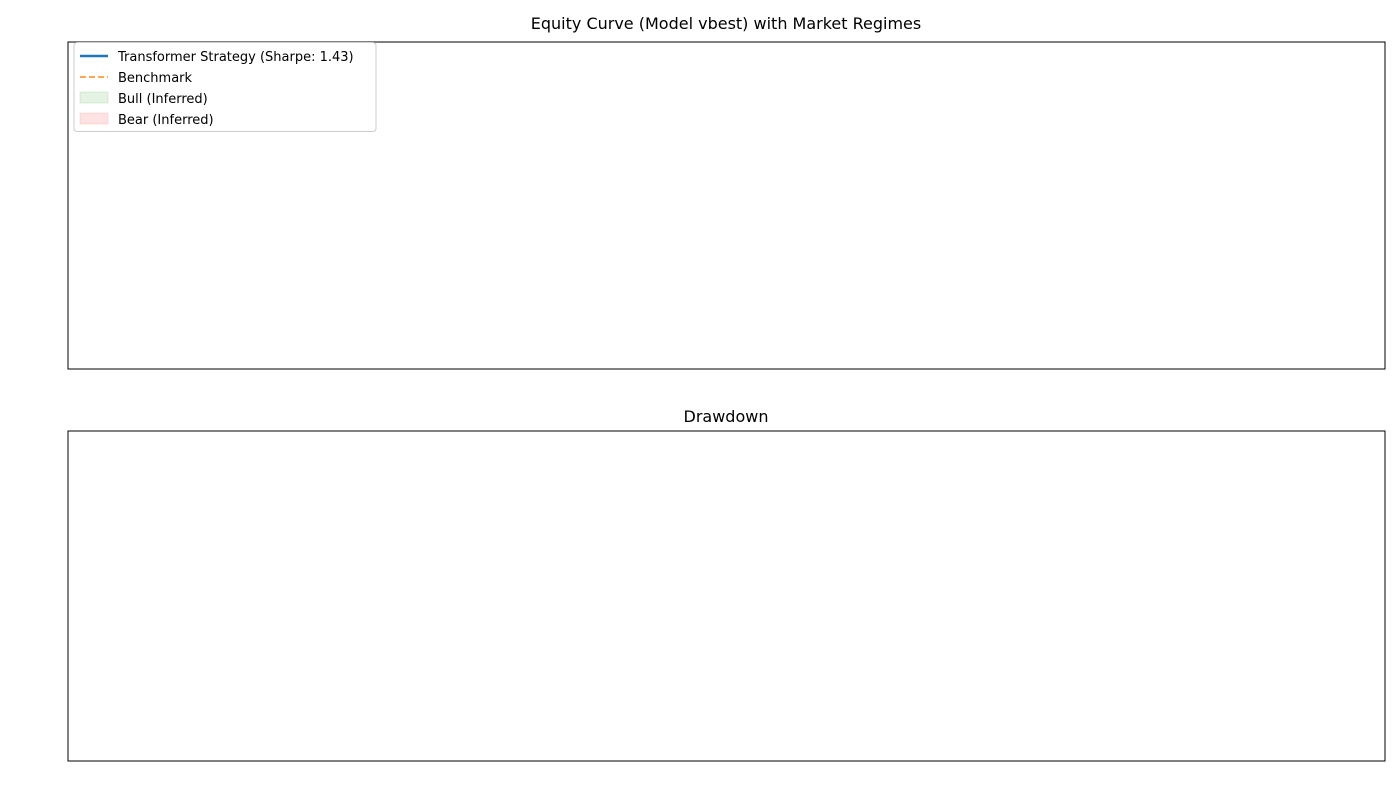 Image resolution: width=1400 pixels, height=800 pixels. Describe the element at coordinates (163, 99) in the screenshot. I see `legend-bull-label: Bull (Inferred)` at that location.